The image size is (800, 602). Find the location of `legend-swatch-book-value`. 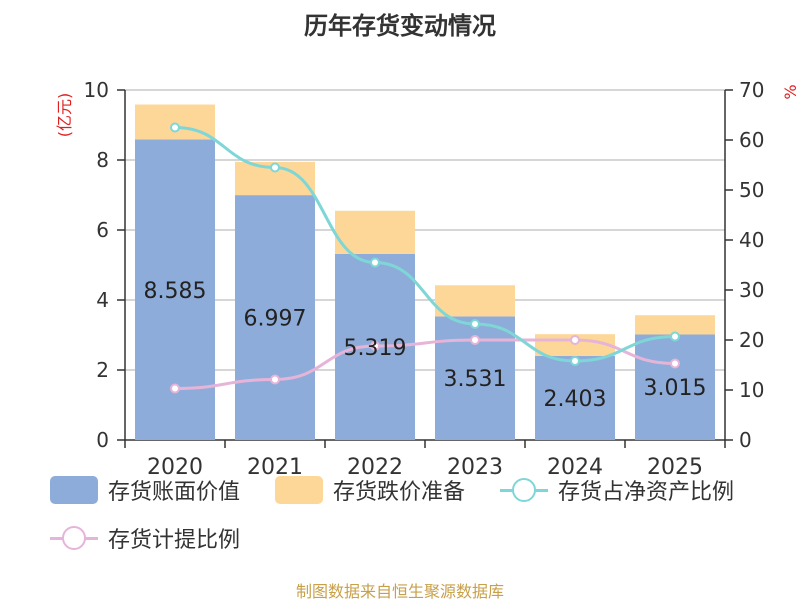

legend-swatch-book-value is located at coordinates (74, 490).